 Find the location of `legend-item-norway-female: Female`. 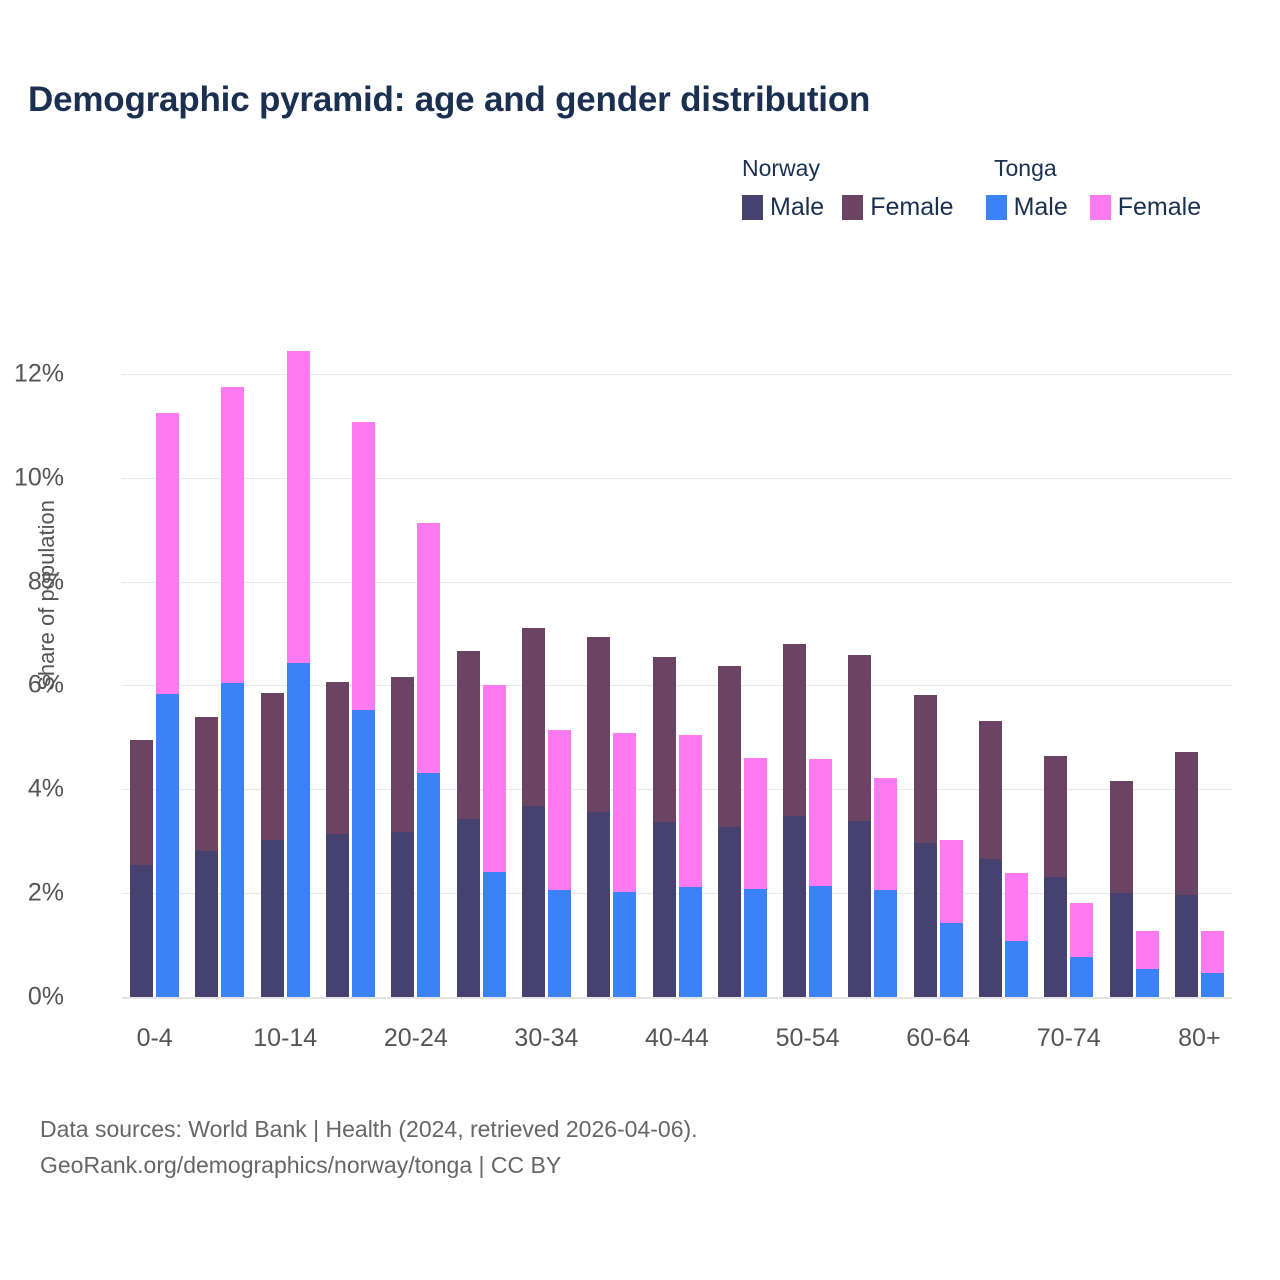

legend-item-norway-female: Female is located at coordinates (898, 207).